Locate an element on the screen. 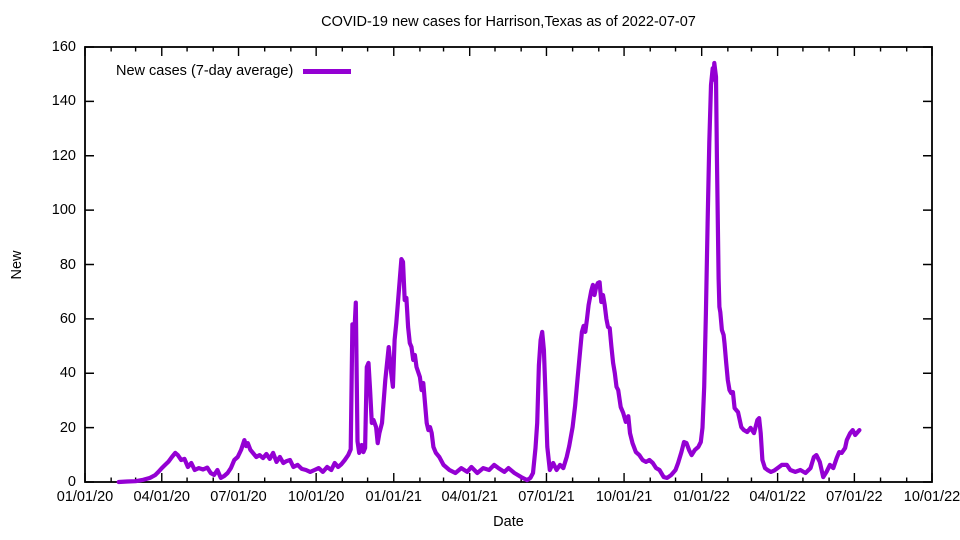 The height and width of the screenshot is (540, 960). x-tick-label: 01/01/20 is located at coordinates (85, 497).